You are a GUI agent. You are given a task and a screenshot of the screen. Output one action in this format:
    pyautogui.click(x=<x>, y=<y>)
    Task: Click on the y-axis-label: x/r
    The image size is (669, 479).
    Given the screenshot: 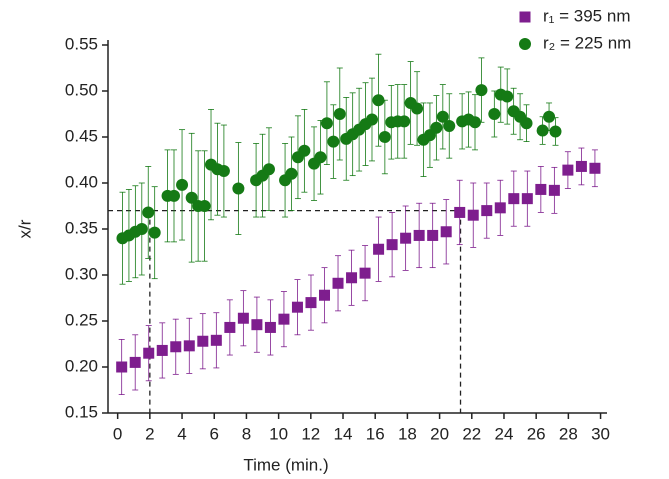 What is the action you would take?
    pyautogui.click(x=24, y=228)
    